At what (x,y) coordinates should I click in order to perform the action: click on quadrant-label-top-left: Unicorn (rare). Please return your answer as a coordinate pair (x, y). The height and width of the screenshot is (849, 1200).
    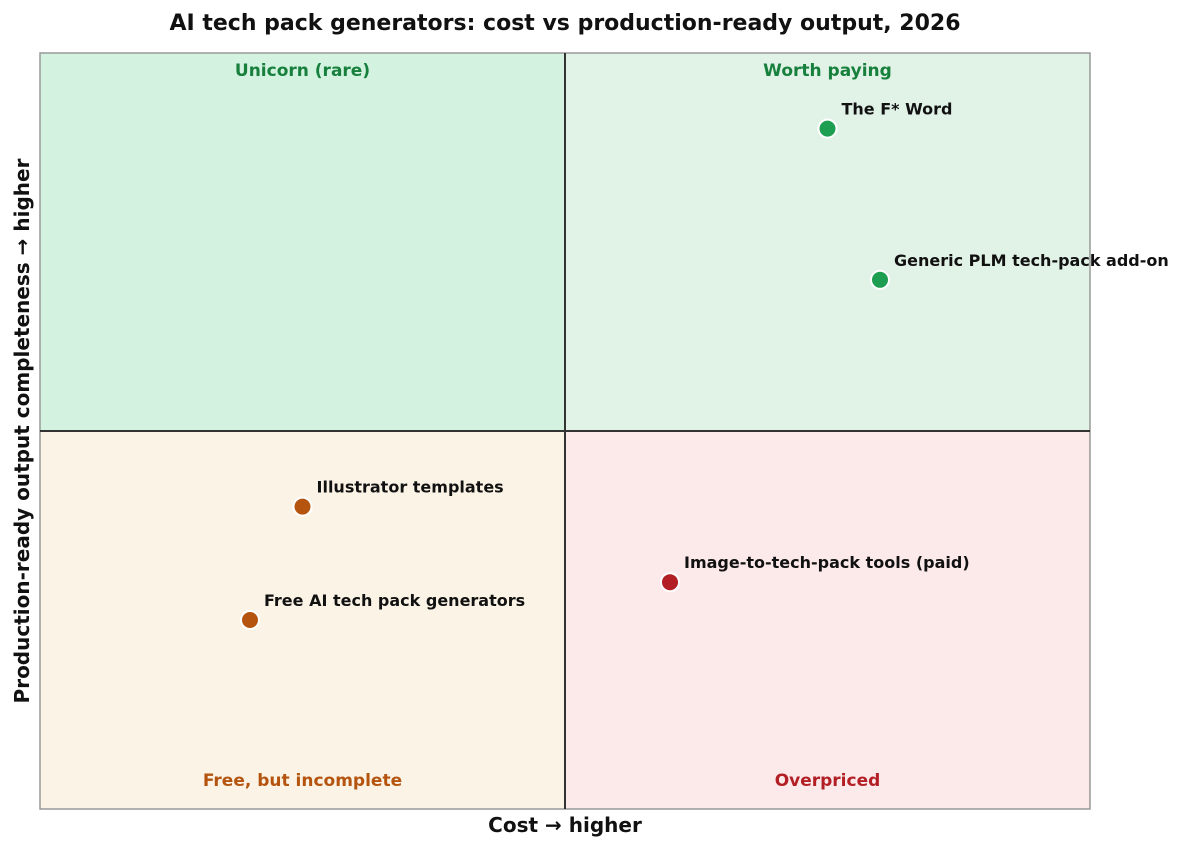
    Looking at the image, I should click on (302, 71).